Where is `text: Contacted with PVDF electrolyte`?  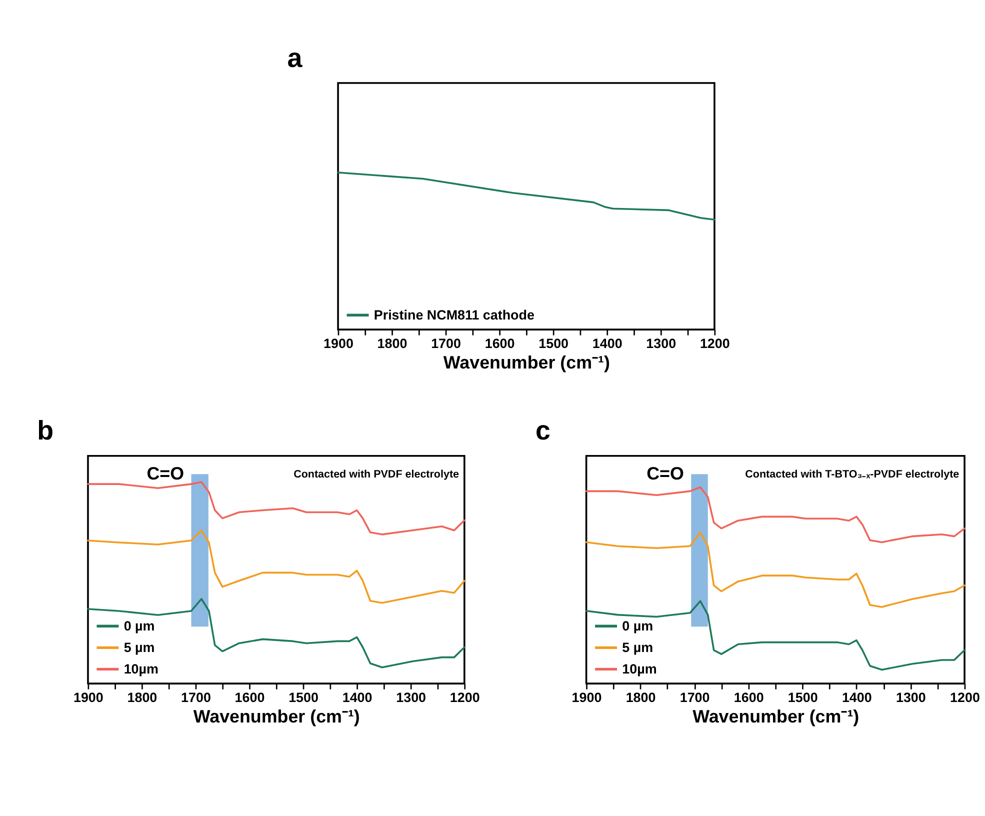
text: Contacted with PVDF electrolyte is located at coordinates (377, 474).